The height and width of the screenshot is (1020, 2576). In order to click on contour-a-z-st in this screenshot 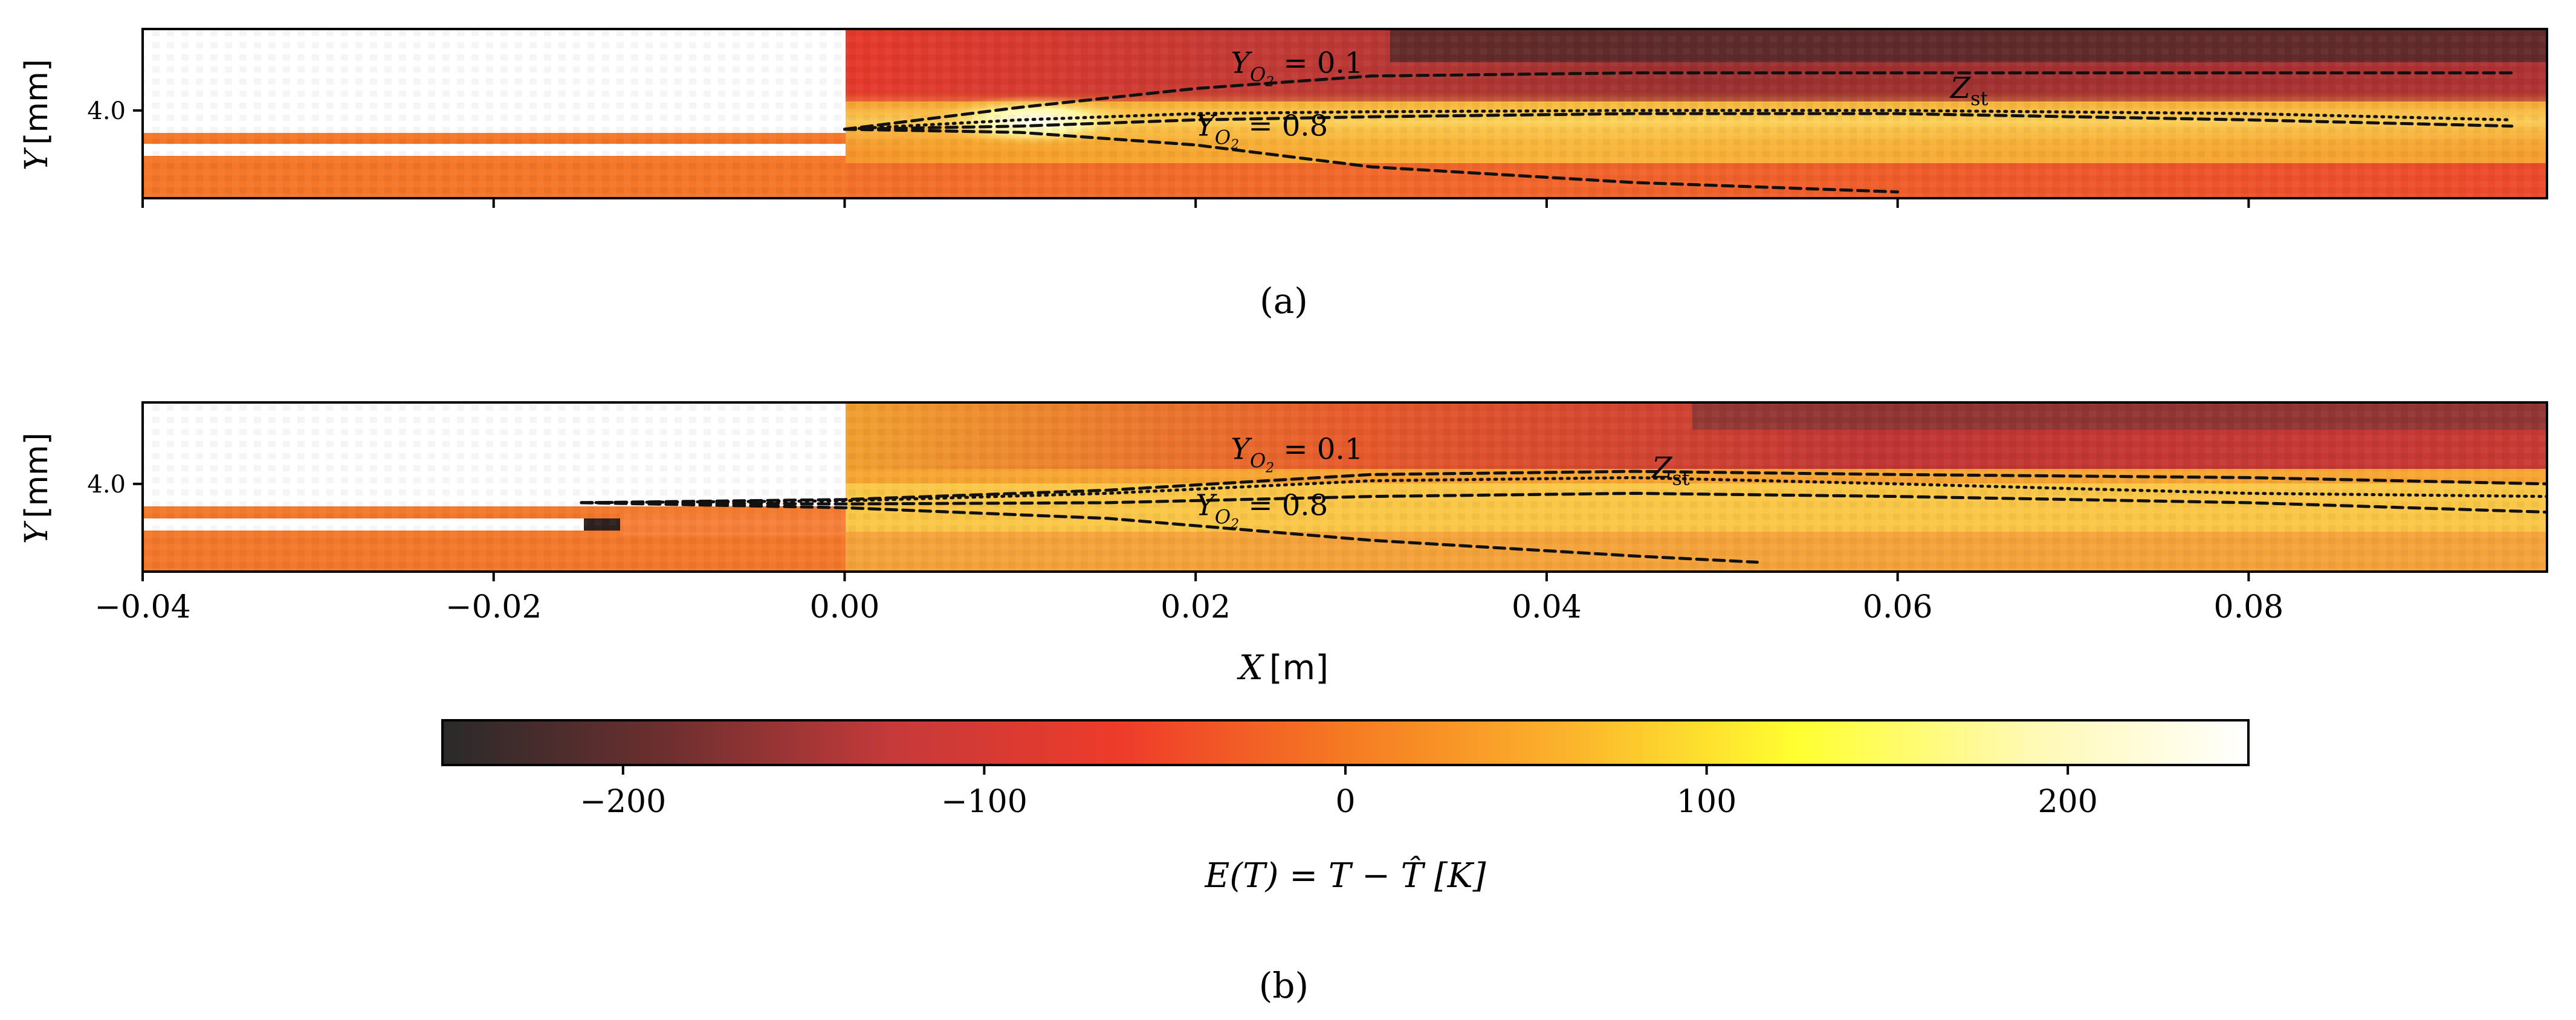, I will do `click(1678, 120)`.